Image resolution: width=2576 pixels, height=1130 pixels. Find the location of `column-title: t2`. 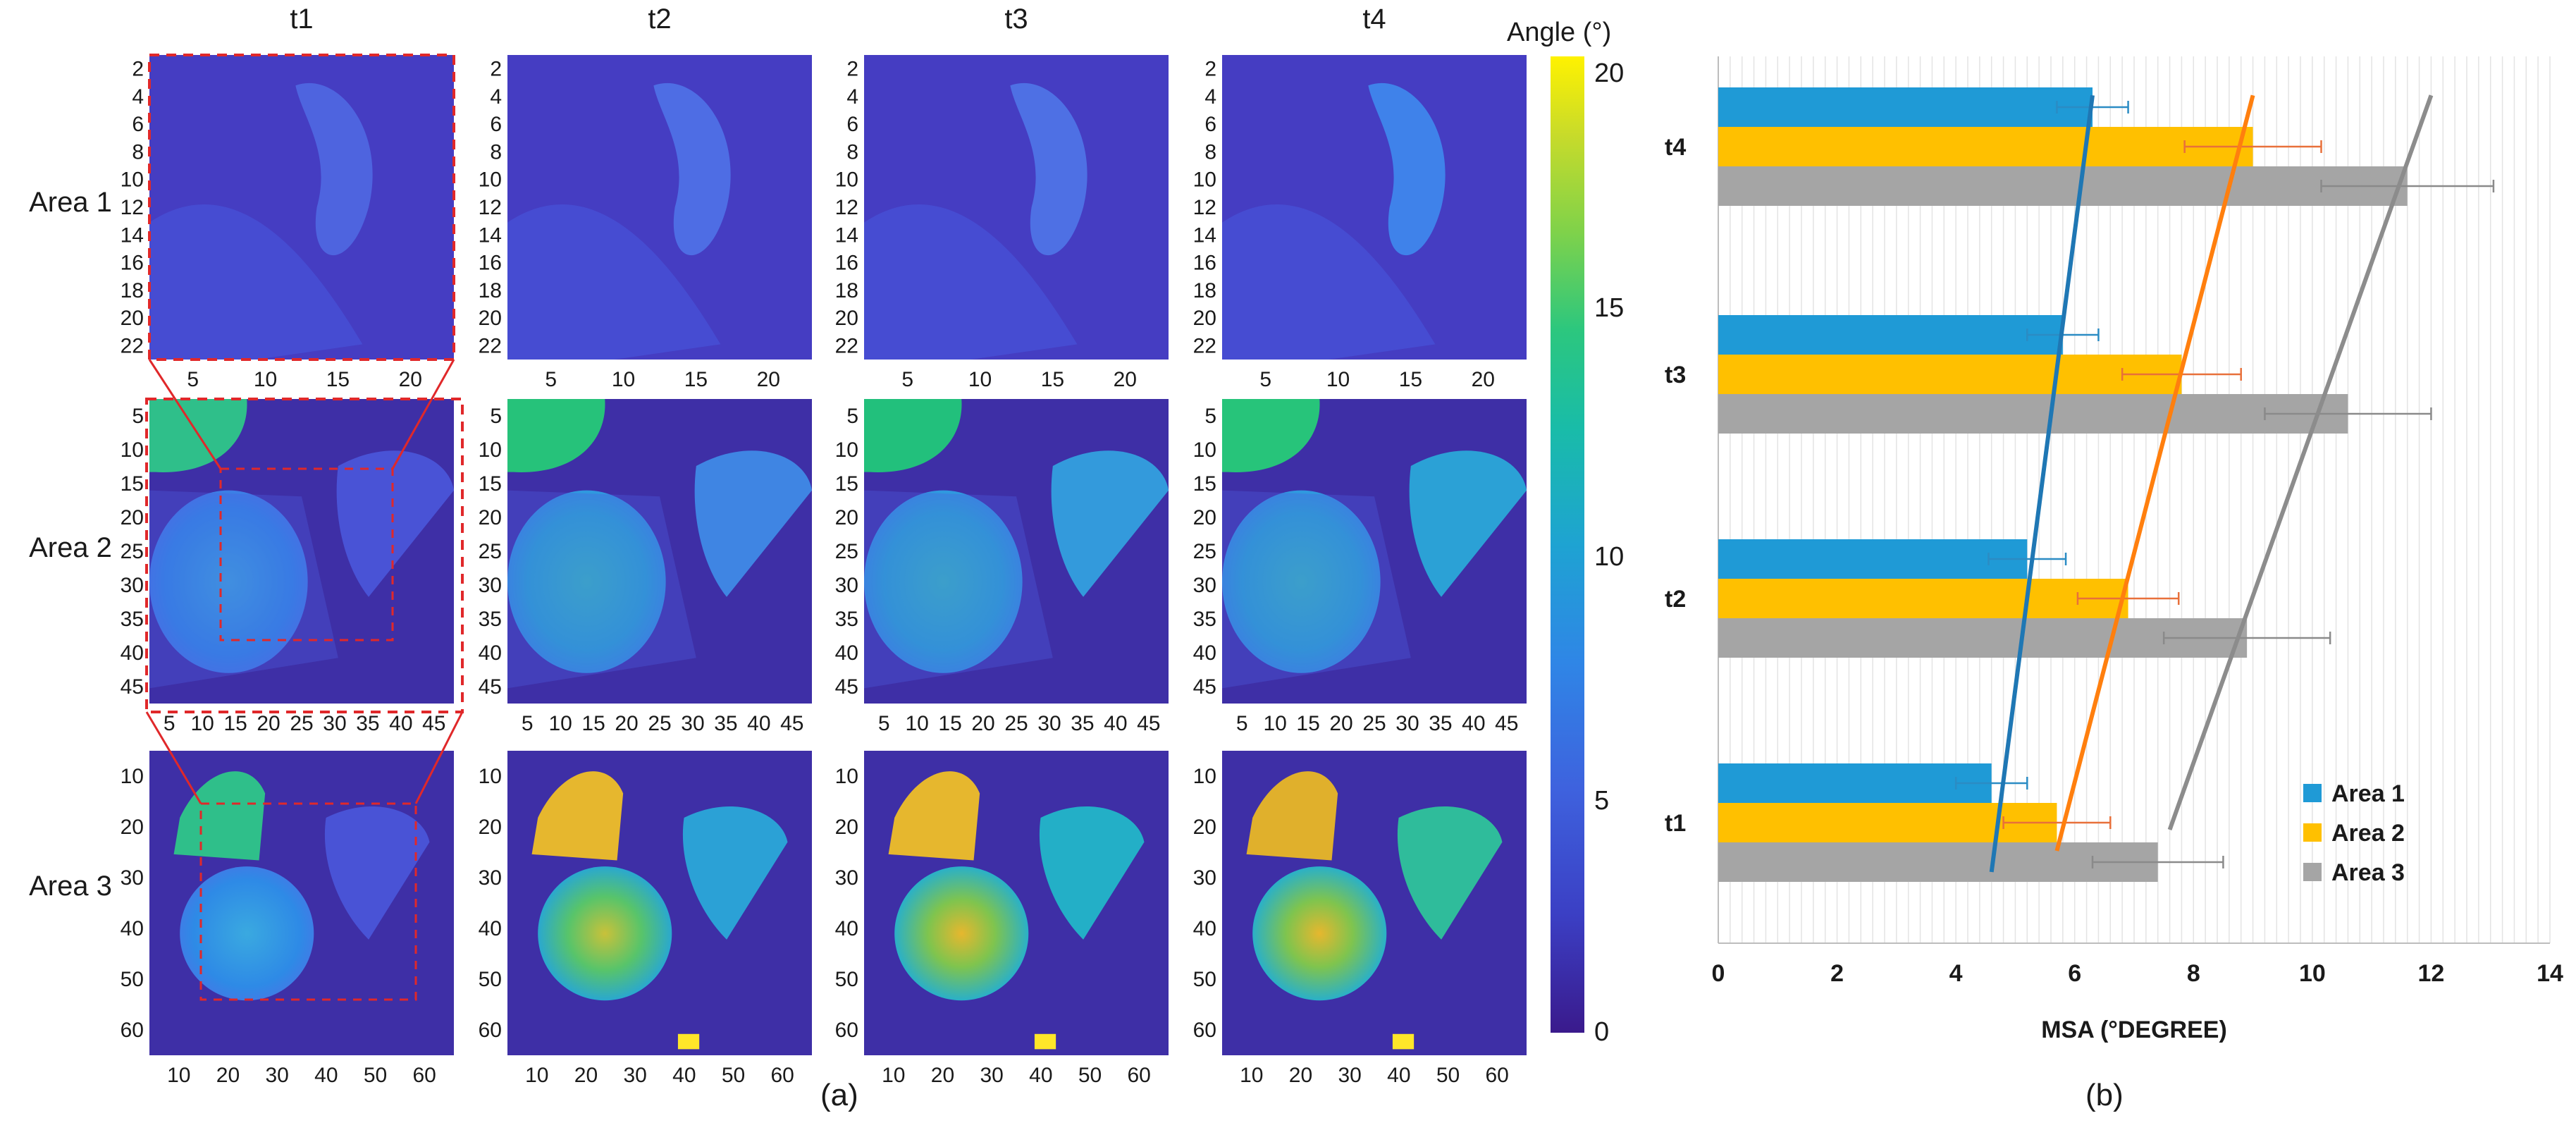

column-title: t2 is located at coordinates (659, 19).